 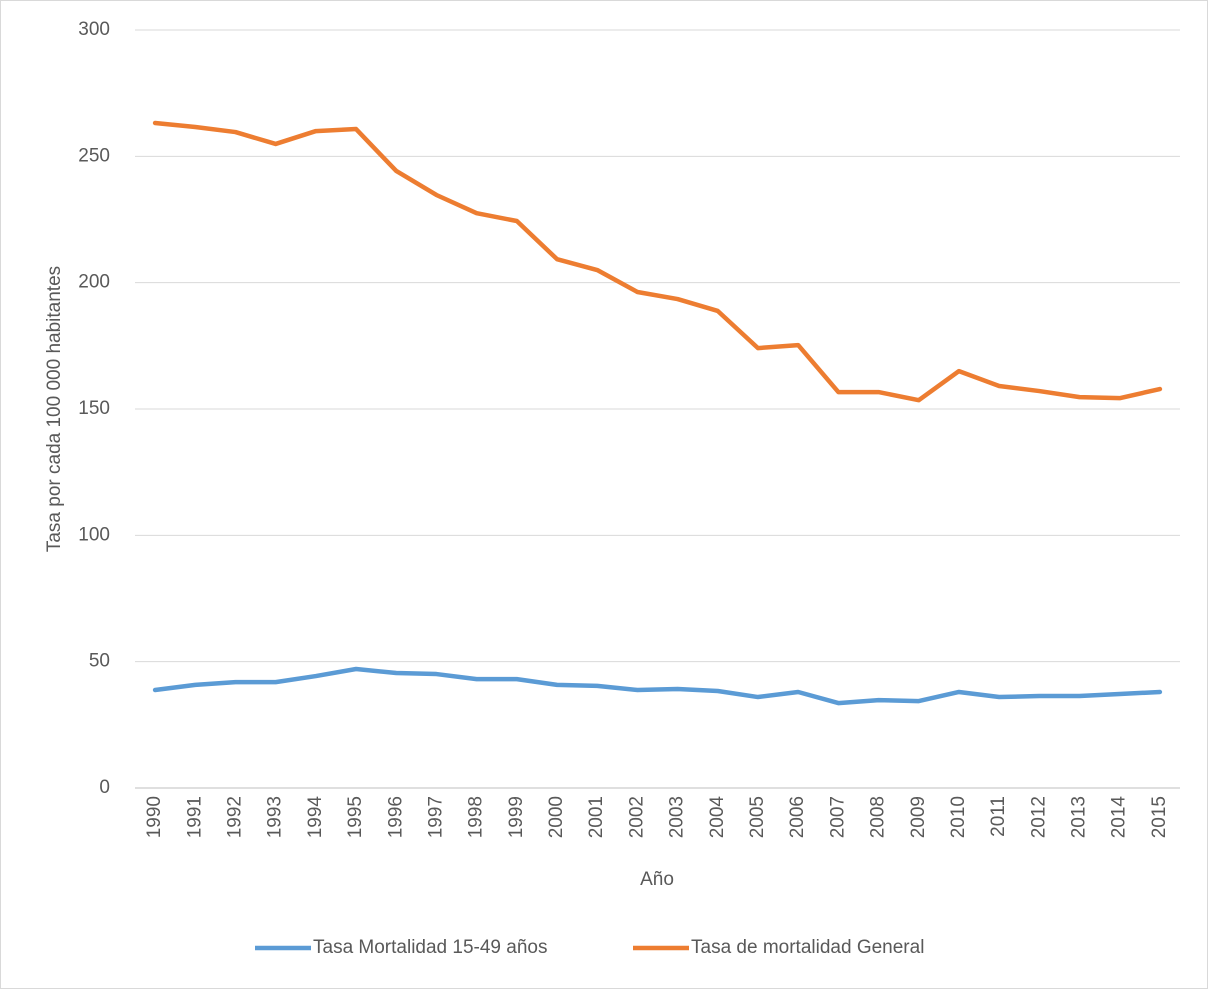 I want to click on x-tick-label: 2000, so click(x=556, y=817).